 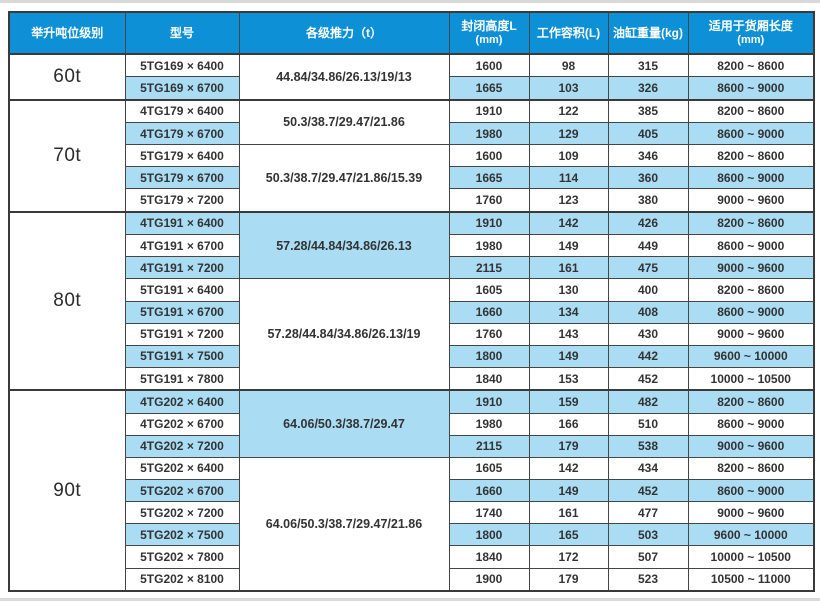 I want to click on col-header-model: 型号, so click(x=182, y=33).